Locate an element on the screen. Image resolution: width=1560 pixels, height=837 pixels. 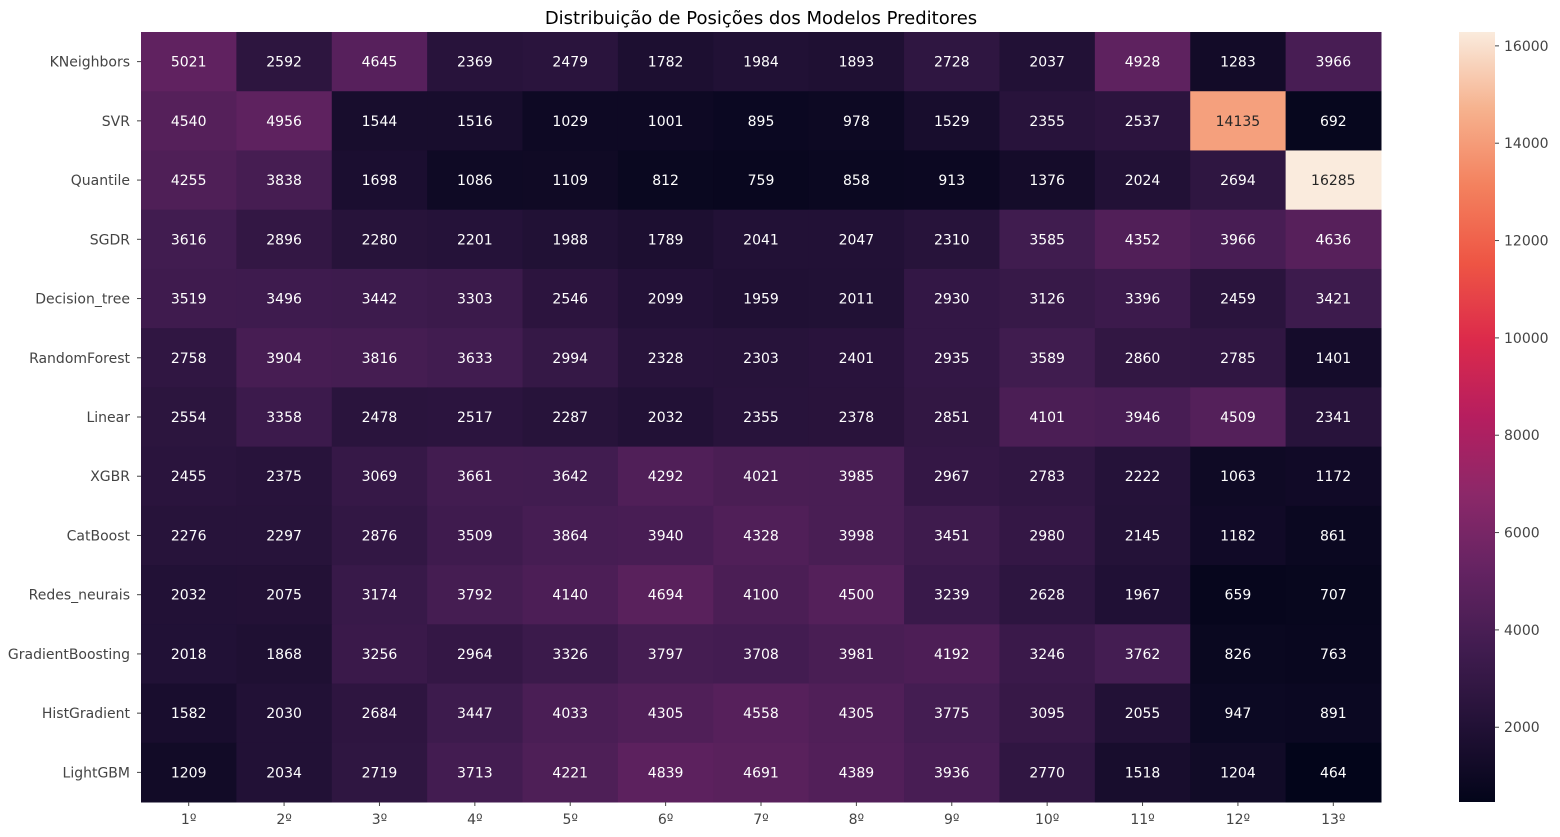
cell-value-label: 4100 is located at coordinates (761, 596).